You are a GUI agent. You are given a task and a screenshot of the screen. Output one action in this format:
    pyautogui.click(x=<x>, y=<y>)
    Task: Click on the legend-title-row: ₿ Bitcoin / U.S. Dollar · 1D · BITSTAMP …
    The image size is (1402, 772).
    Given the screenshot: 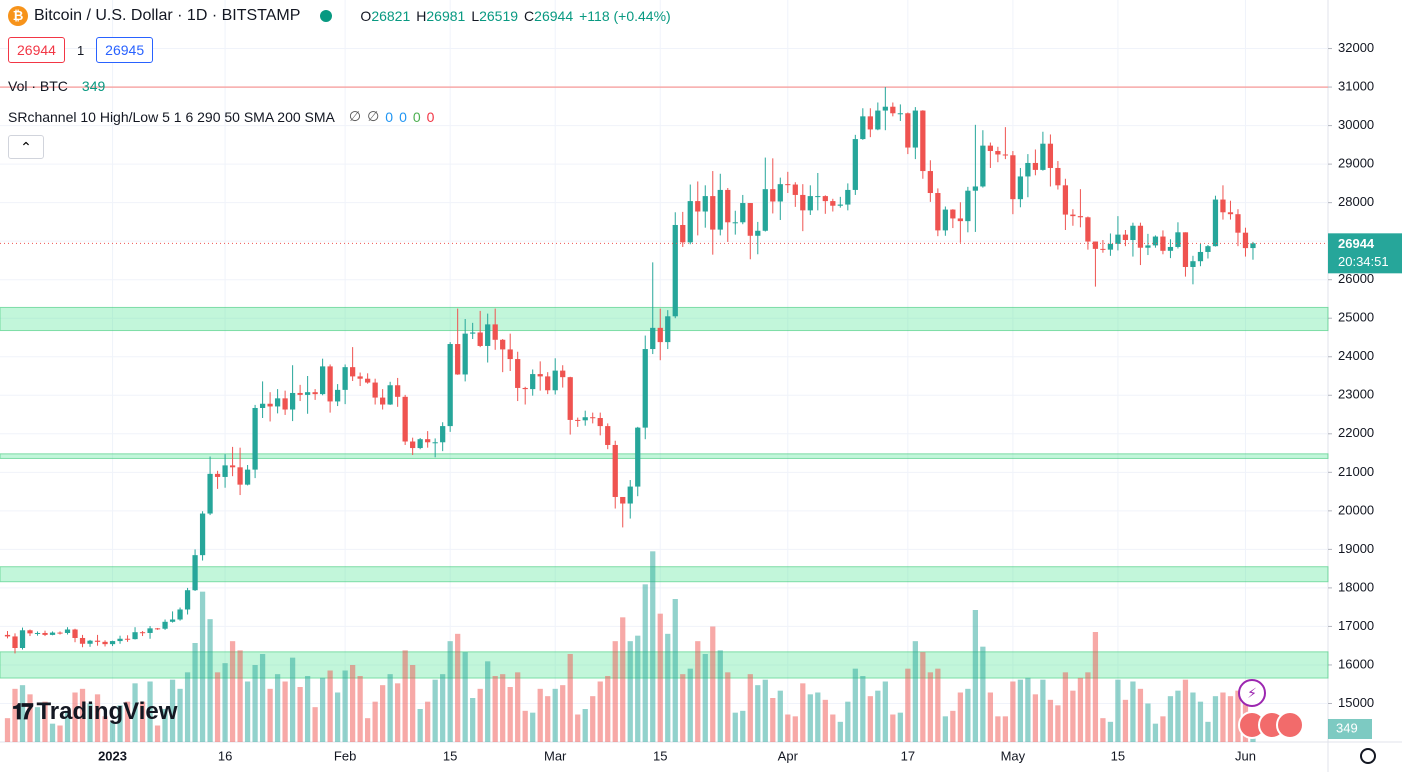 What is the action you would take?
    pyautogui.click(x=339, y=16)
    